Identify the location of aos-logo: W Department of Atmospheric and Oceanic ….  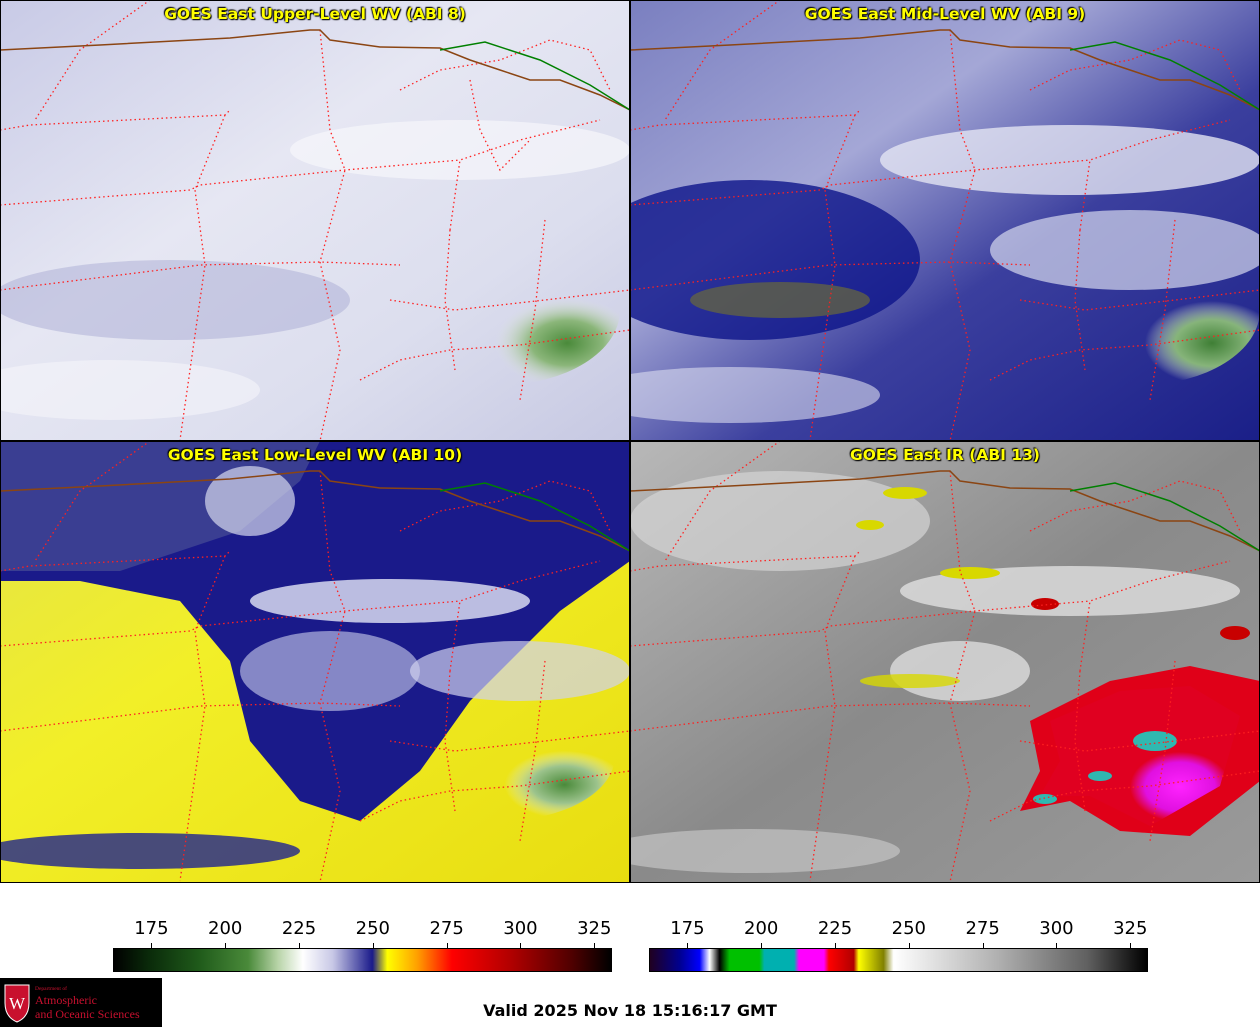
(81, 1002).